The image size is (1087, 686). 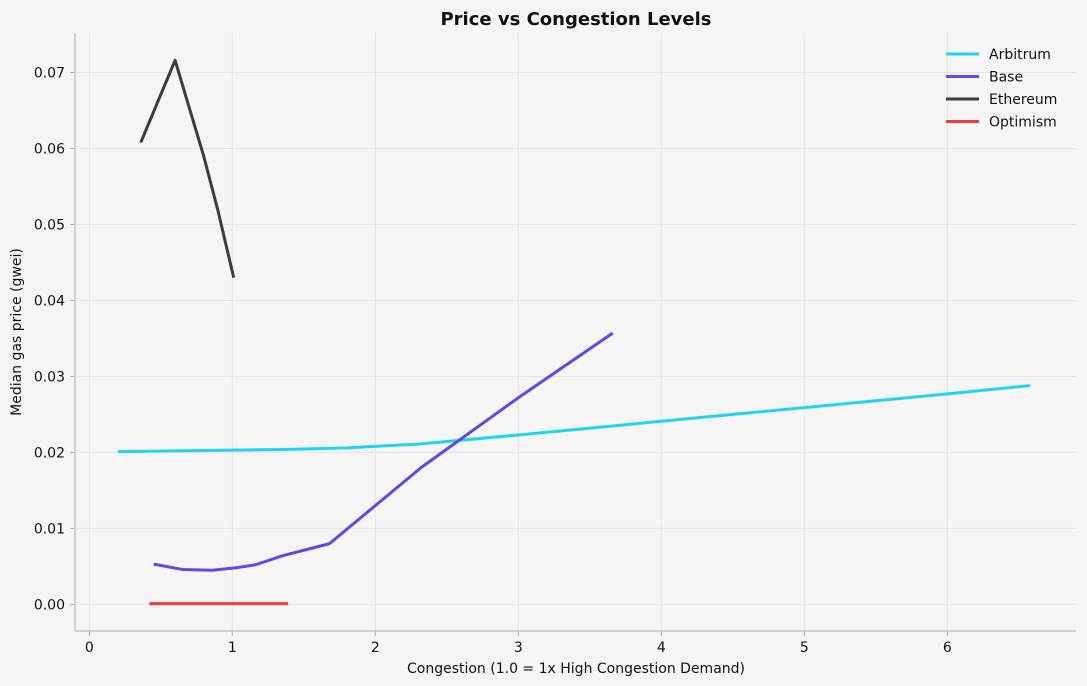 What do you see at coordinates (49, 149) in the screenshot?
I see `y-tick-label: 0.06` at bounding box center [49, 149].